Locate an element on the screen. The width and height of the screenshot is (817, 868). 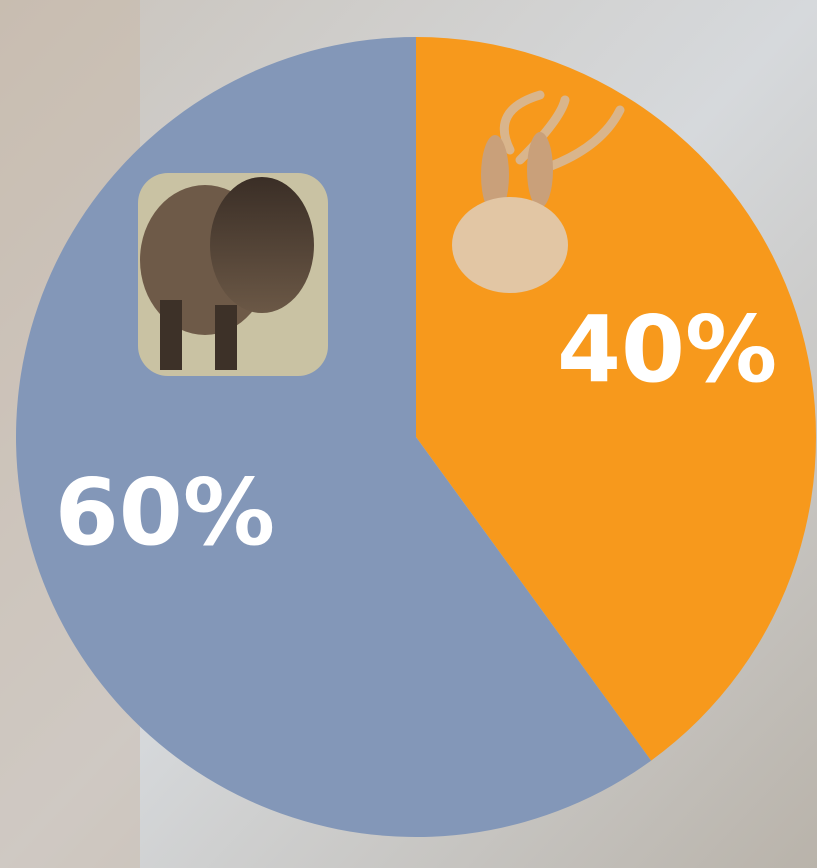
value-label: 40% is located at coordinates (667, 349).